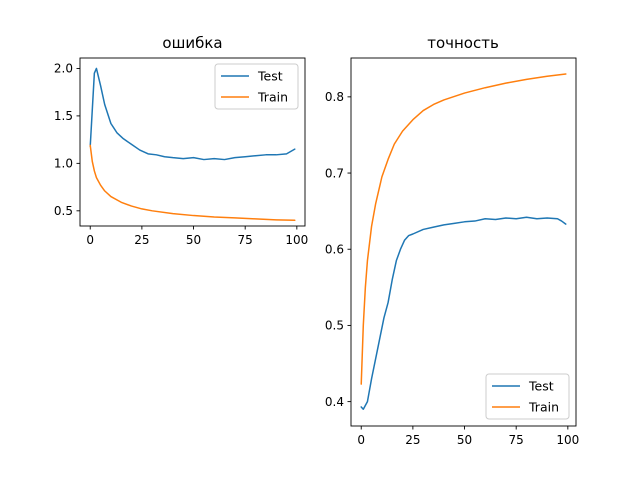  I want to click on accuracy-series-test-line, so click(463, 313).